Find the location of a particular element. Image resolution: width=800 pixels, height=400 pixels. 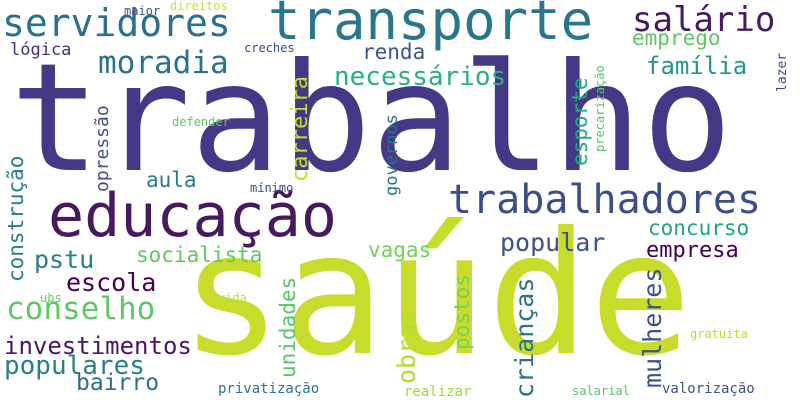

word-logica: lógica is located at coordinates (41, 50).